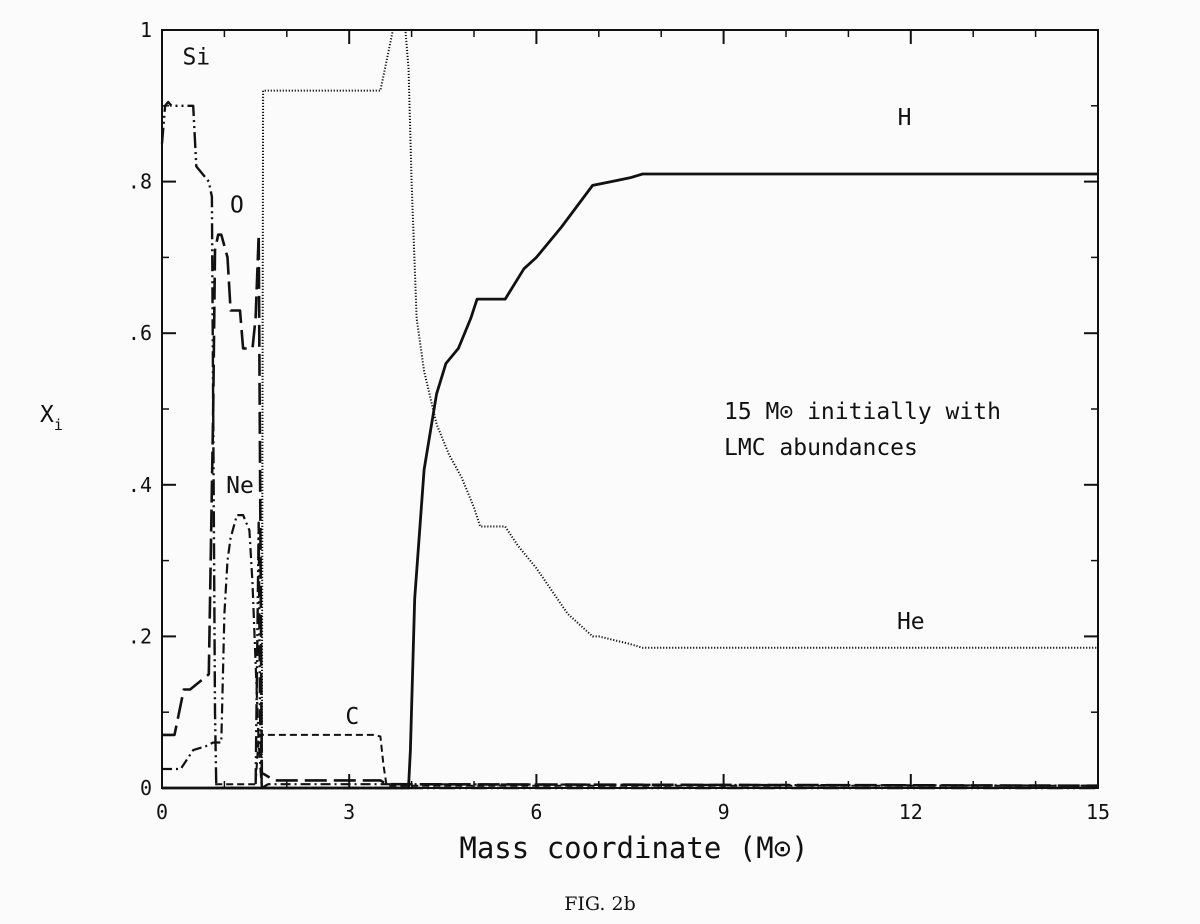  I want to click on x-tick-label: 15, so click(1098, 812).